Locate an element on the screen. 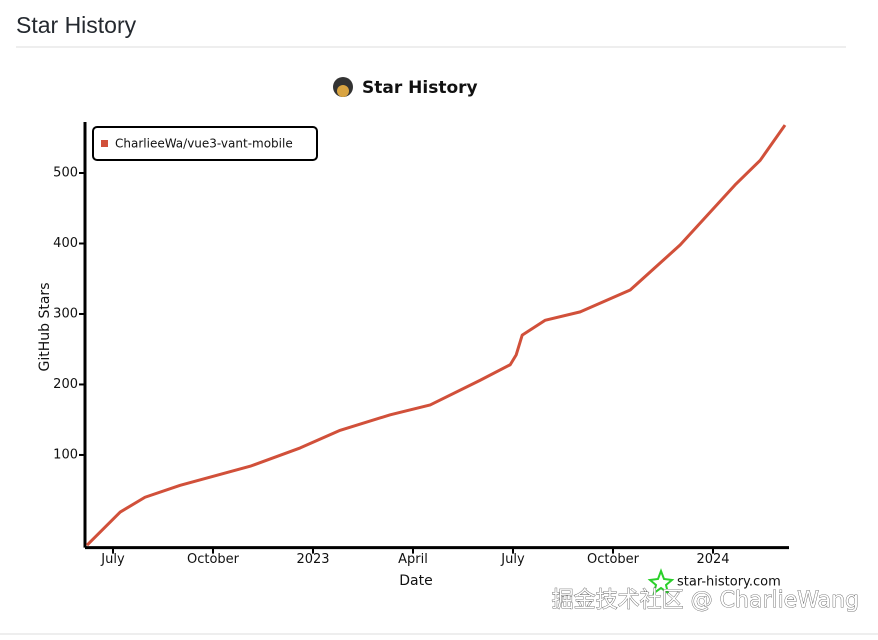 The width and height of the screenshot is (878, 640). legend-swatch is located at coordinates (104, 143).